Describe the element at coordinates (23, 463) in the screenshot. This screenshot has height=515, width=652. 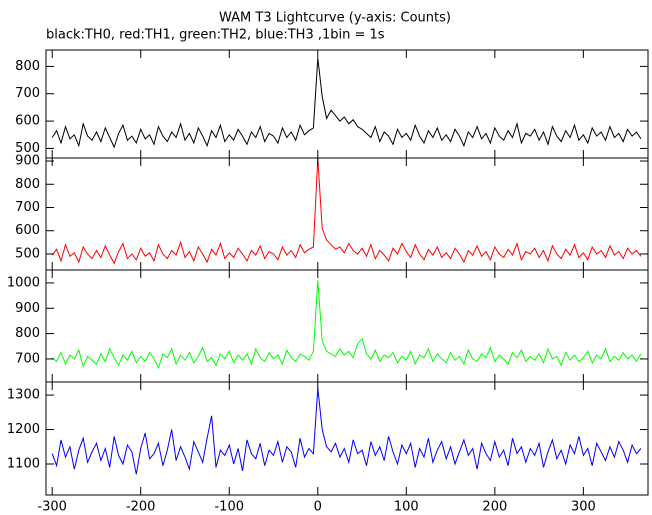
I see `y-tick-label: 1100` at that location.